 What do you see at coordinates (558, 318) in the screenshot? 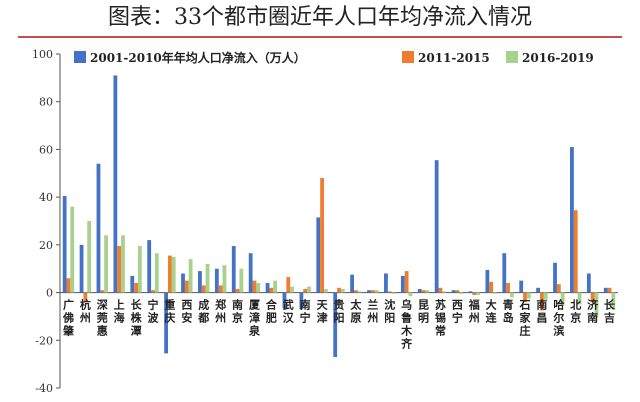
I see `category-label: 哈尔滨` at bounding box center [558, 318].